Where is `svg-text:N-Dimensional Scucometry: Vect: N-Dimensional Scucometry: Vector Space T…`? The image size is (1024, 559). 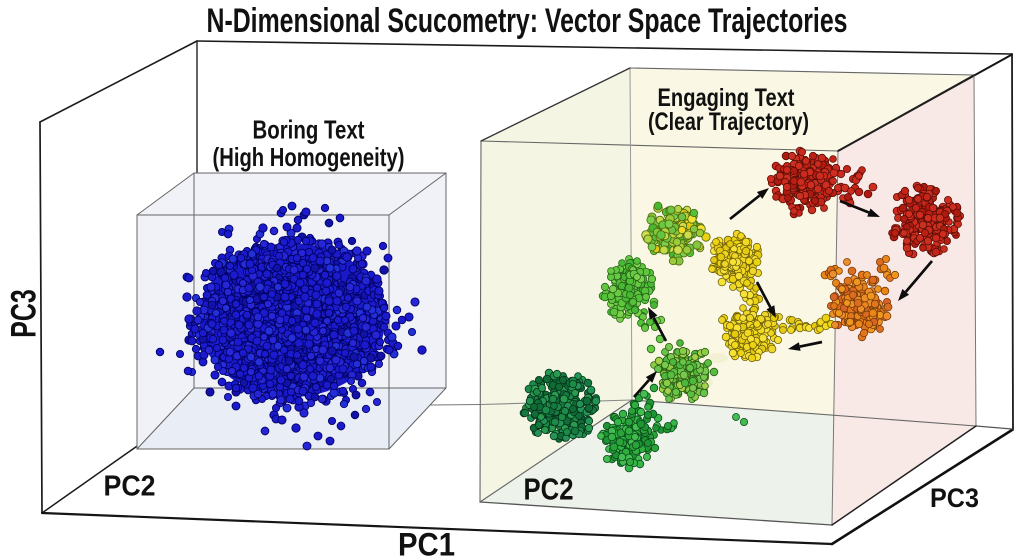 svg-text:N-Dimensional Scucometry: Vect: N-Dimensional Scucometry: Vector Space T… is located at coordinates (527, 21).